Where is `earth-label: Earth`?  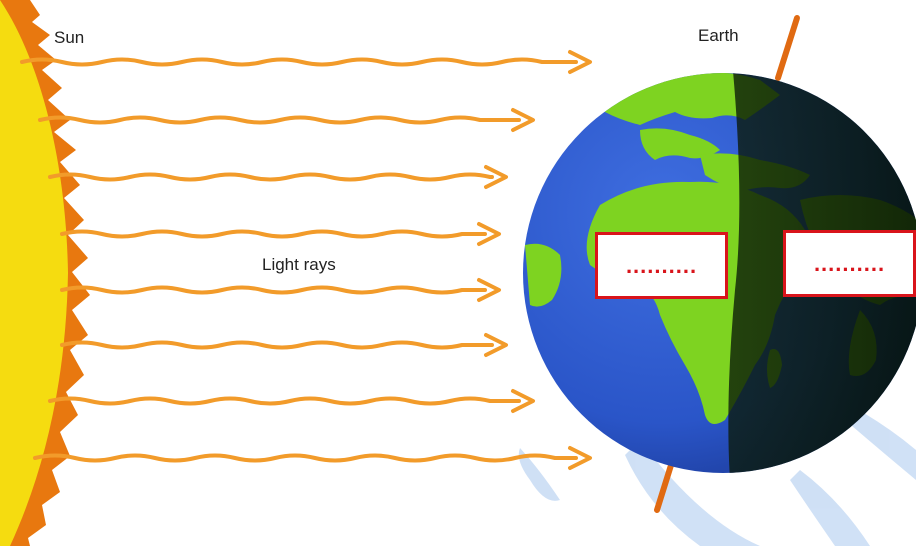
earth-label: Earth is located at coordinates (718, 35).